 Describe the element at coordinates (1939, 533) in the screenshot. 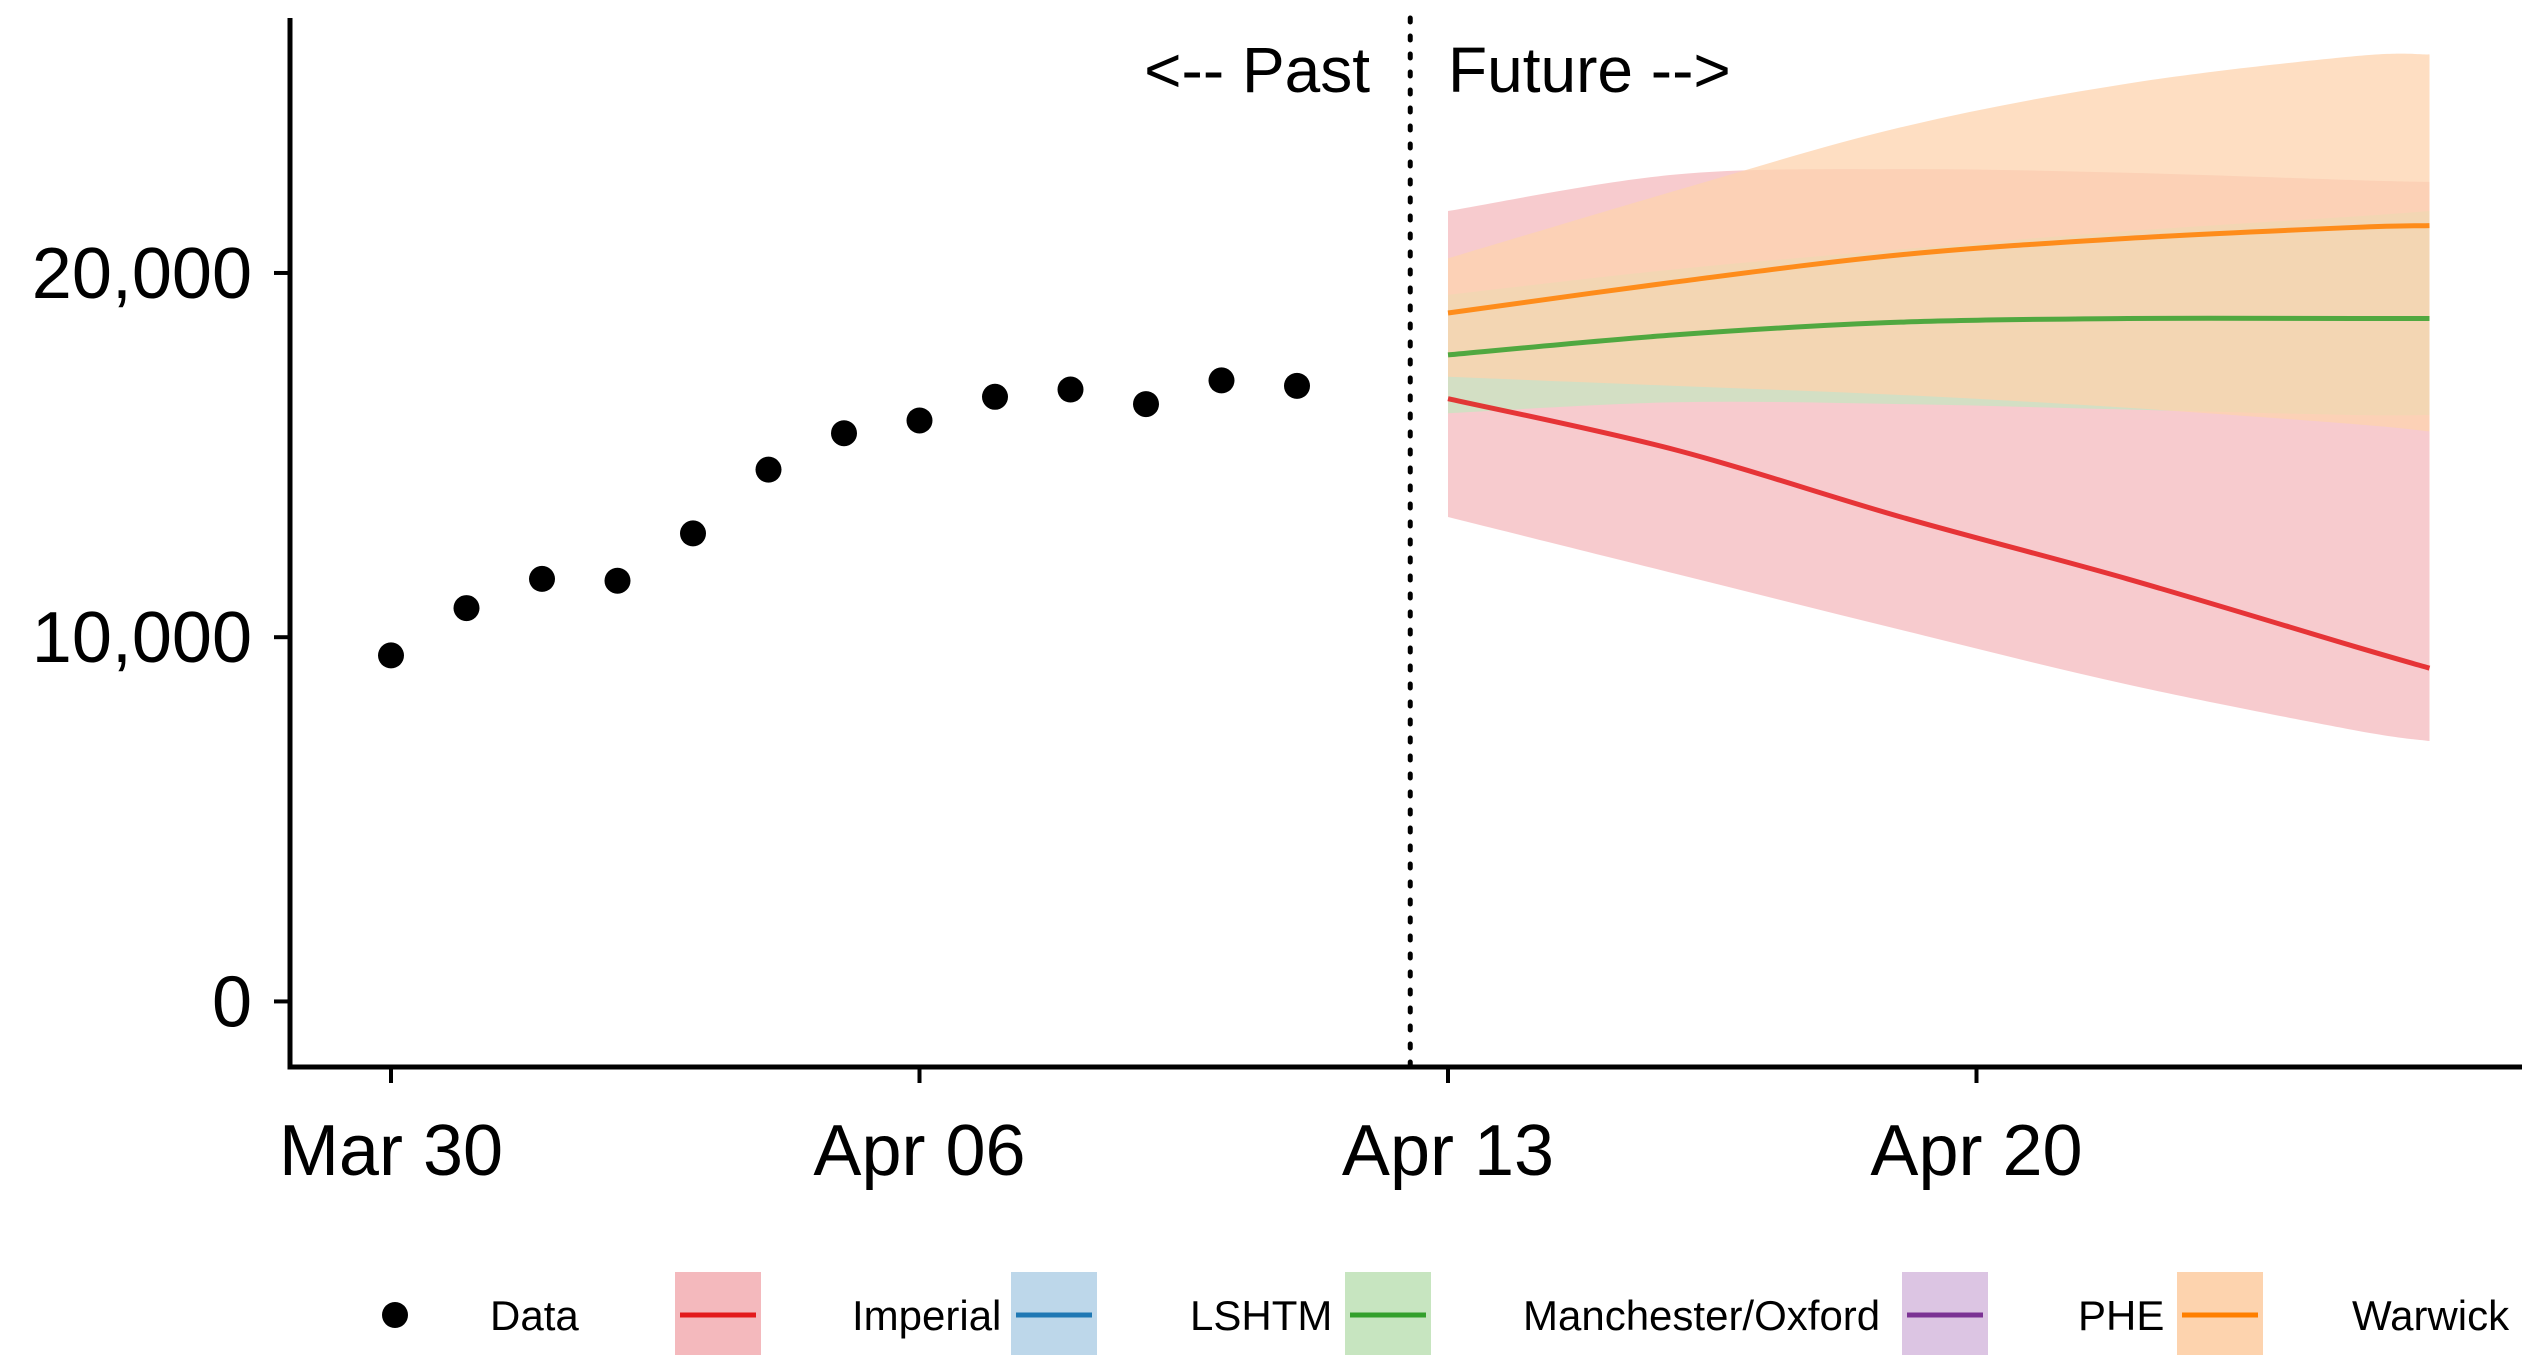

I see `line-imperial` at that location.